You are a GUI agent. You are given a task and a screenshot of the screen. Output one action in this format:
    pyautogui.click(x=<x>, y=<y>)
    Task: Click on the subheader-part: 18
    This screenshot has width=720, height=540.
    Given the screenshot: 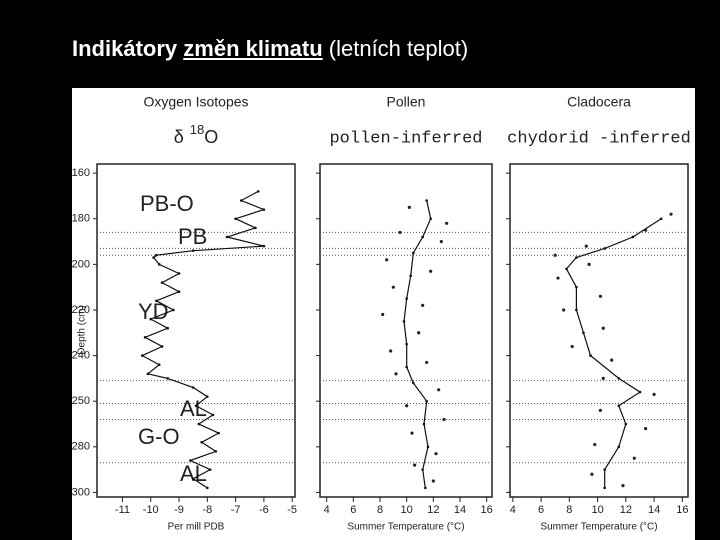 What is the action you would take?
    pyautogui.click(x=197, y=129)
    